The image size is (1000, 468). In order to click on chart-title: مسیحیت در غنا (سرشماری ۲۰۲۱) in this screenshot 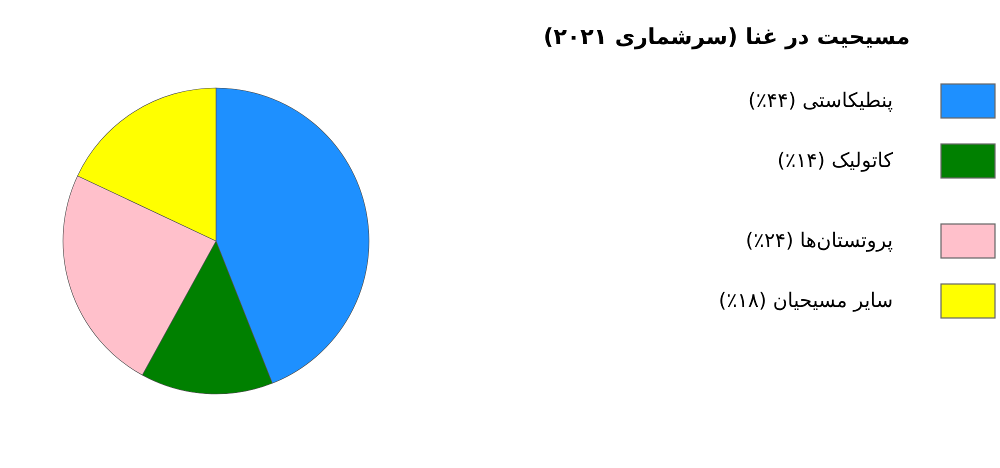, I will do `click(726, 37)`.